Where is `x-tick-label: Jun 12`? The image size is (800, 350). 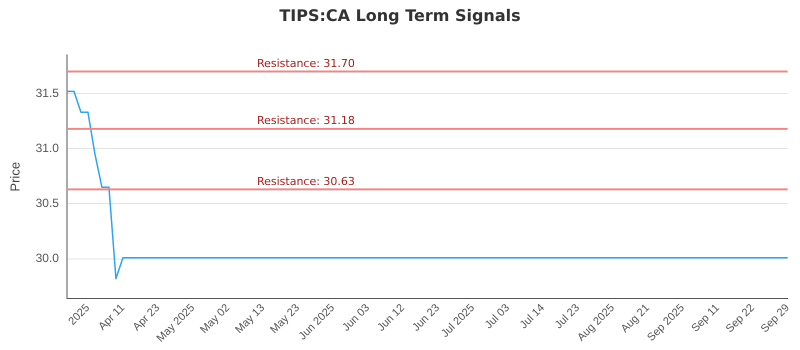
x-tick-label: Jun 12 is located at coordinates (391, 318).